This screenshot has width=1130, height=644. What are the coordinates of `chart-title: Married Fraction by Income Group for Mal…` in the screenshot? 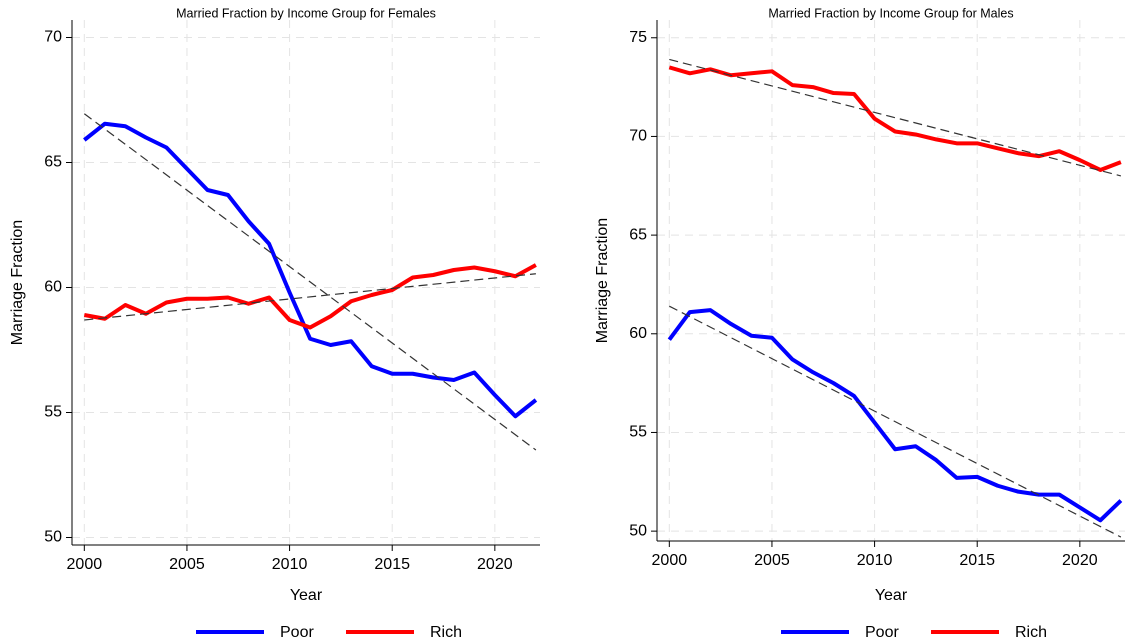 It's located at (890, 13).